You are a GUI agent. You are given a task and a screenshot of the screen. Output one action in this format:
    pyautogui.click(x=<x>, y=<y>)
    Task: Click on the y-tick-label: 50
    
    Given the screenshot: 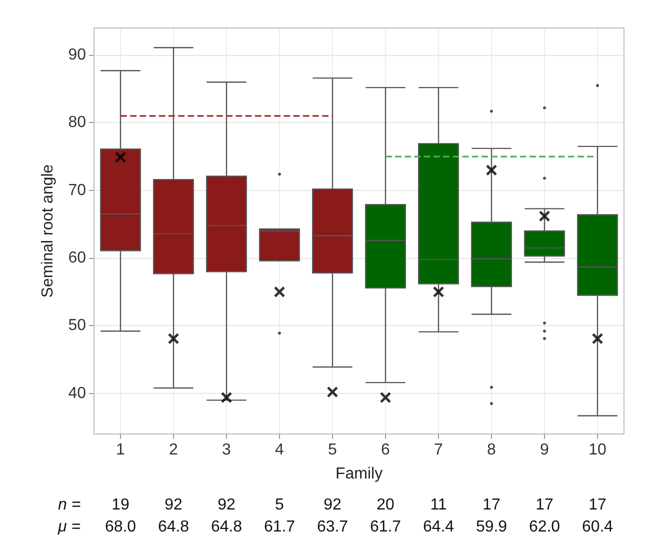 What is the action you would take?
    pyautogui.click(x=77, y=325)
    